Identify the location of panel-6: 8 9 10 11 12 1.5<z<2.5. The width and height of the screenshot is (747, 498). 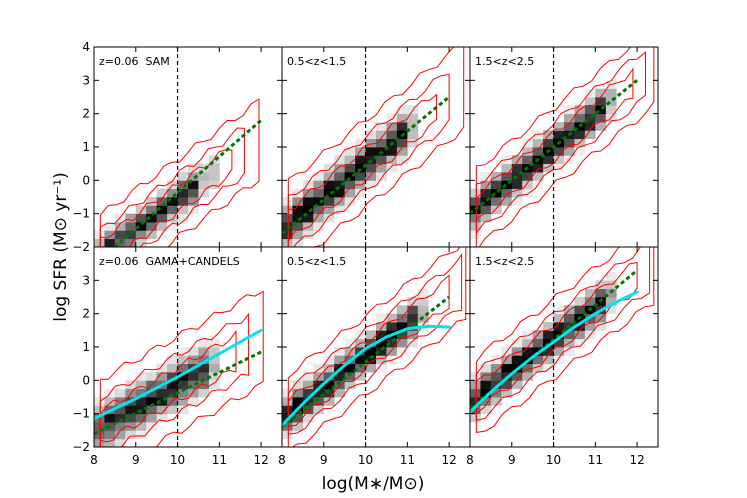
(562, 356).